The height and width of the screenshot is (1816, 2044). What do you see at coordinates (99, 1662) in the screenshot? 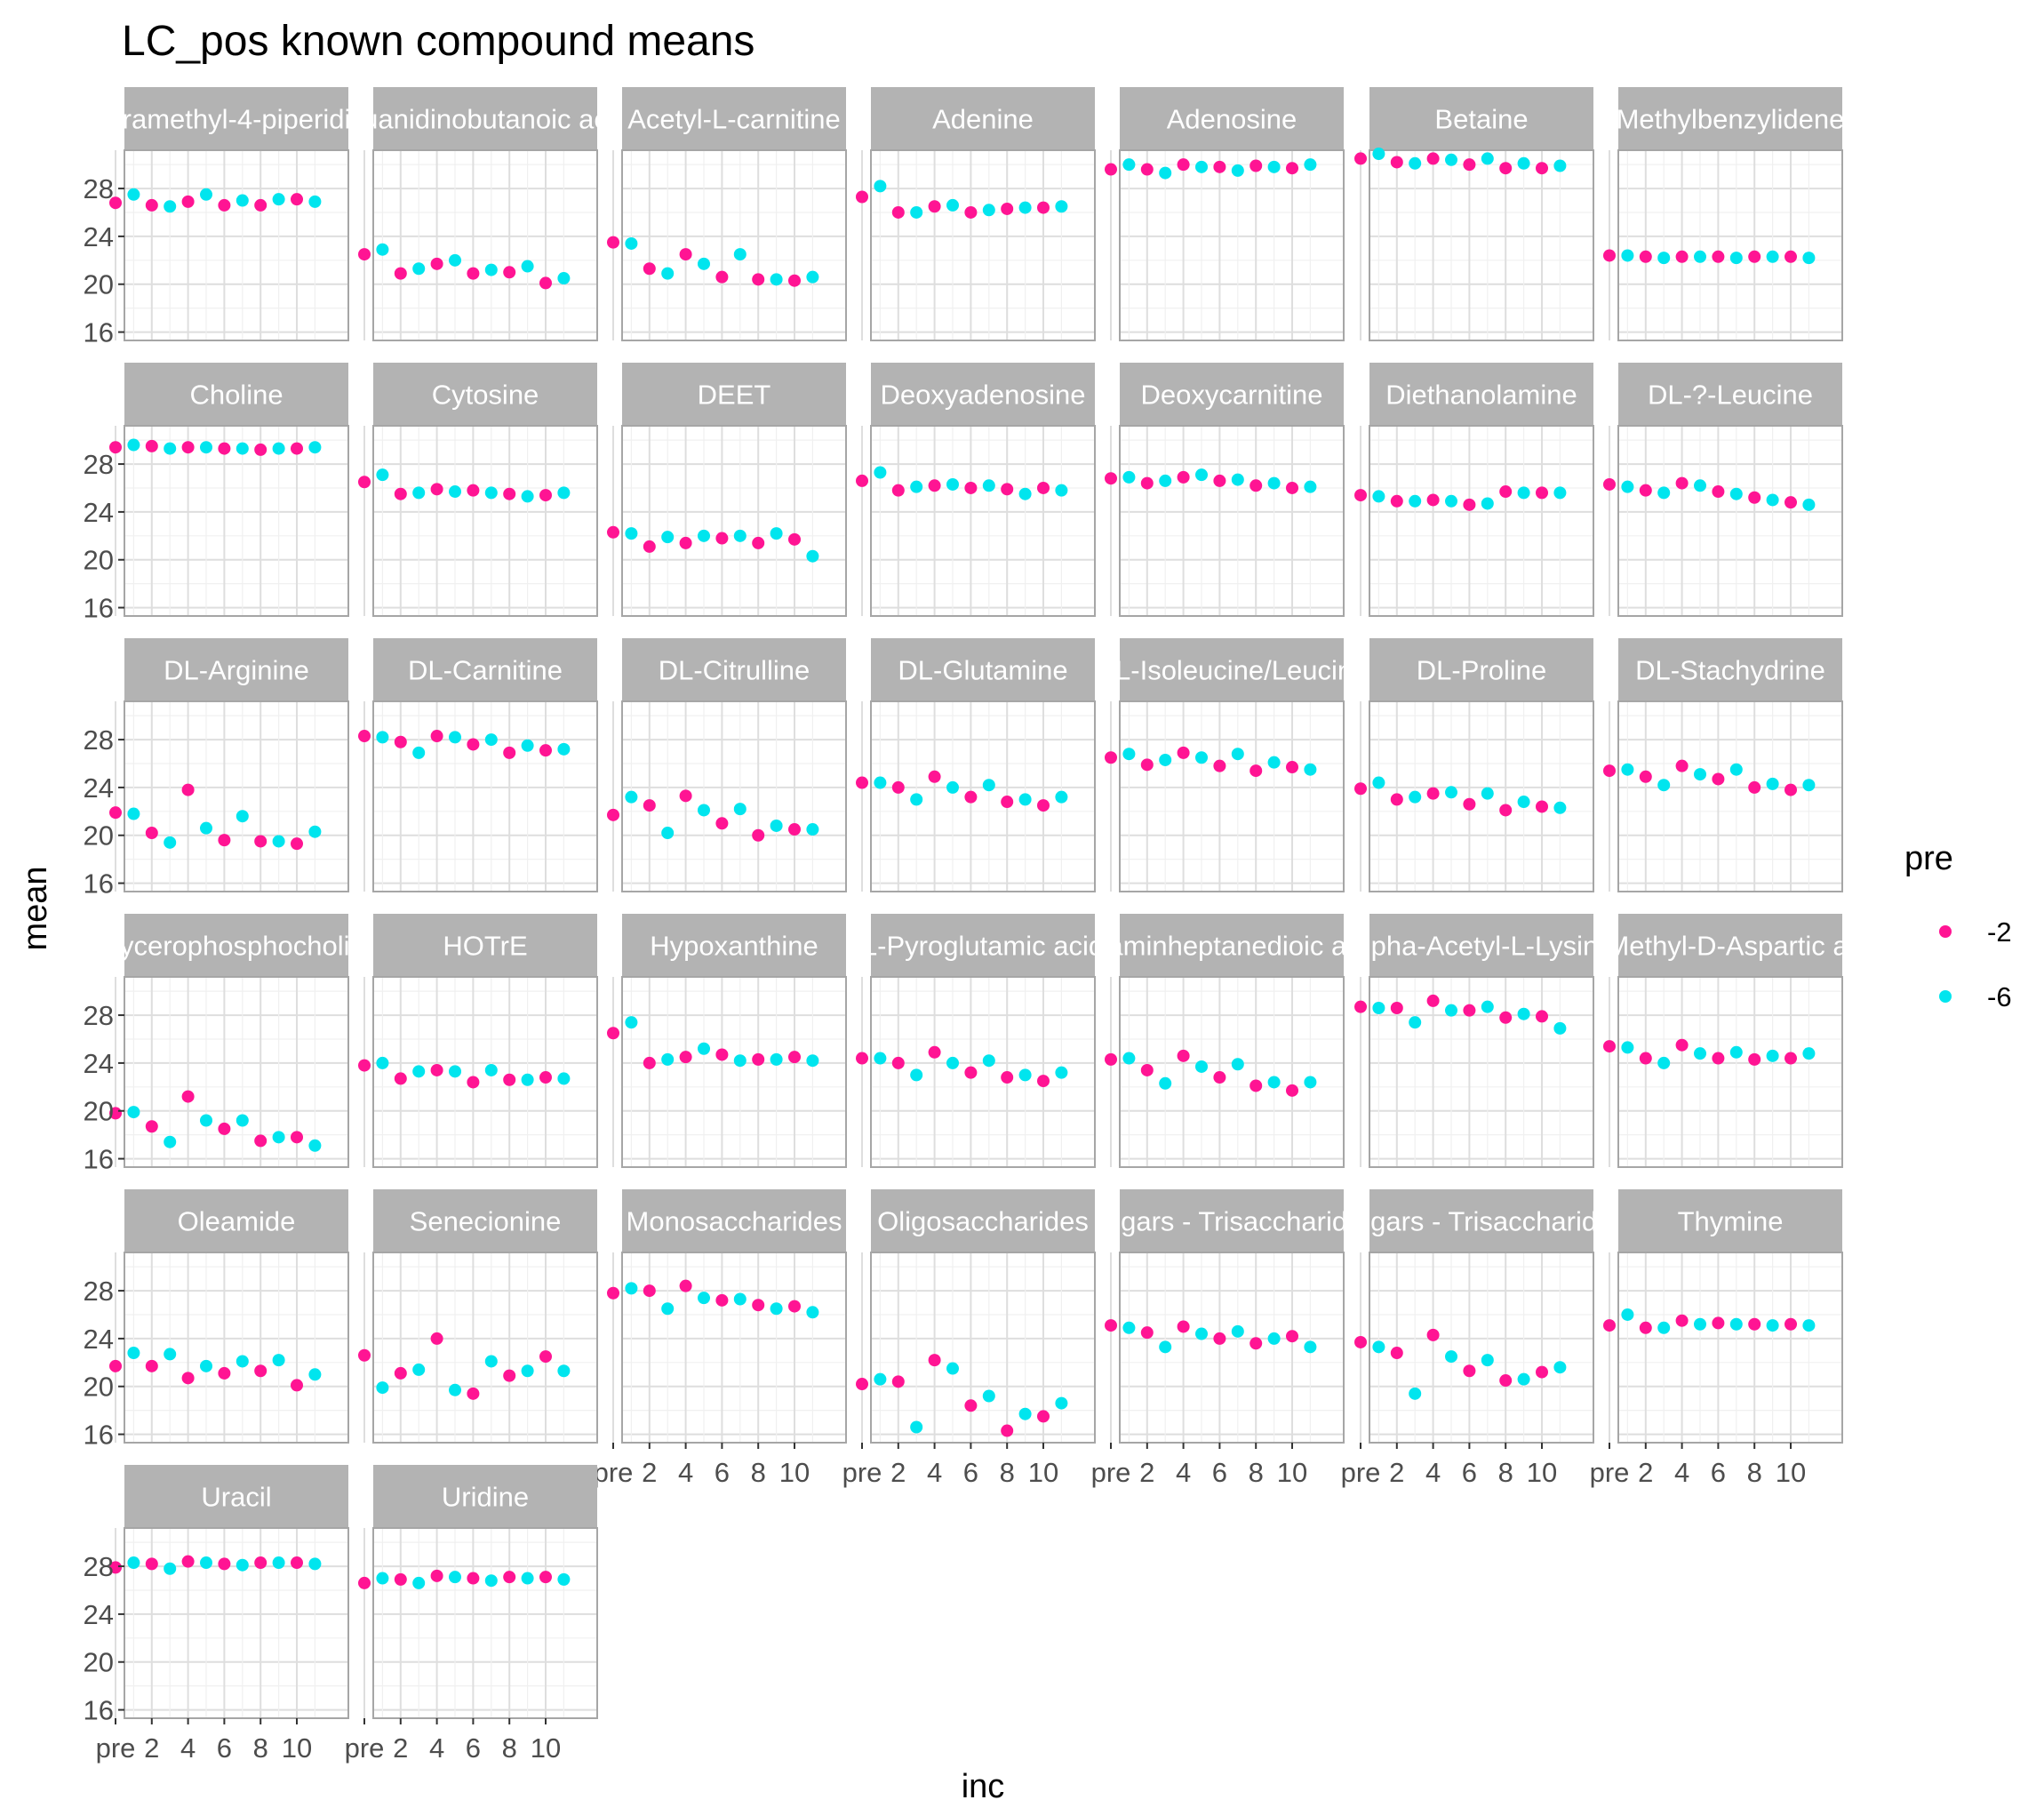
I see `y-tick-label: 20` at bounding box center [99, 1662].